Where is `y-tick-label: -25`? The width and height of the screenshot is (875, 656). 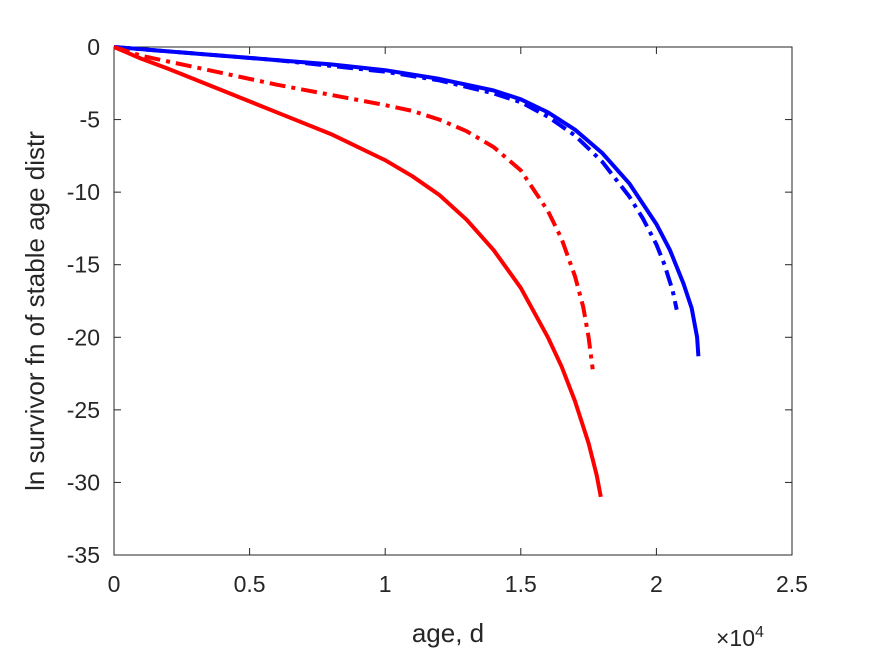
y-tick-label: -25 is located at coordinates (83, 410).